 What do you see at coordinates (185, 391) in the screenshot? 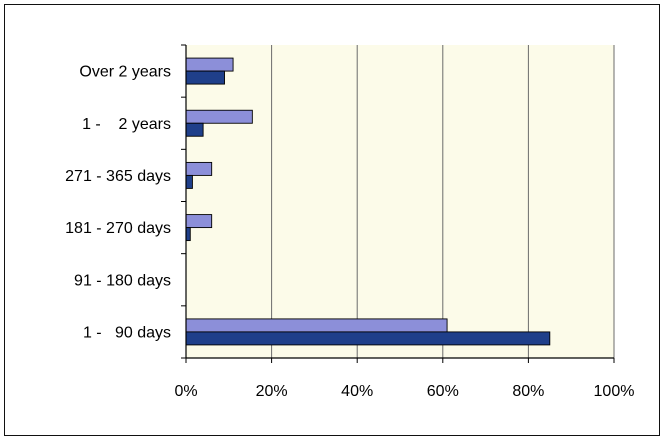
I see `x-tick-label: 0%` at bounding box center [185, 391].